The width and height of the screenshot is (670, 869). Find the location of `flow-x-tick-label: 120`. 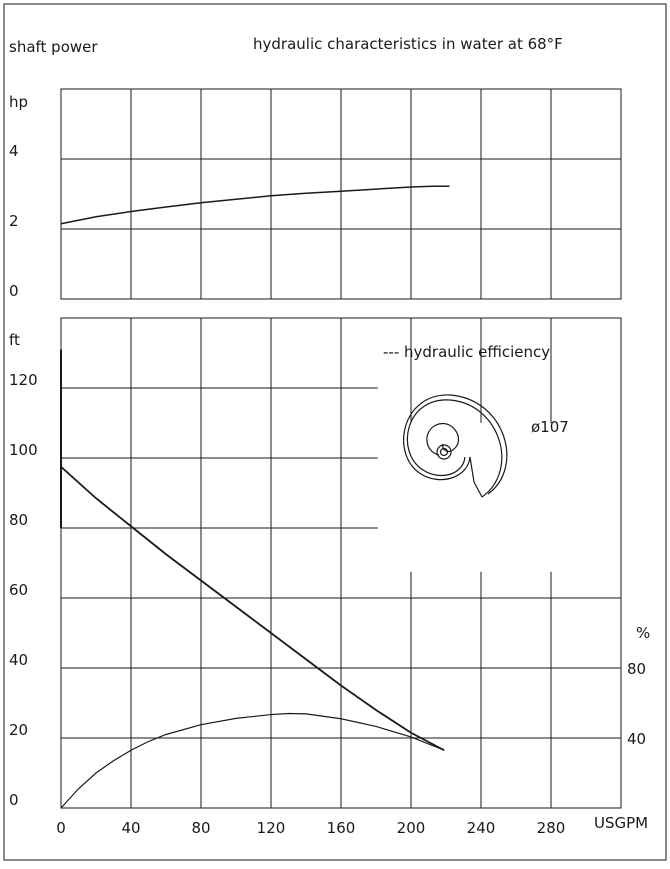

flow-x-tick-label: 120 is located at coordinates (271, 828).